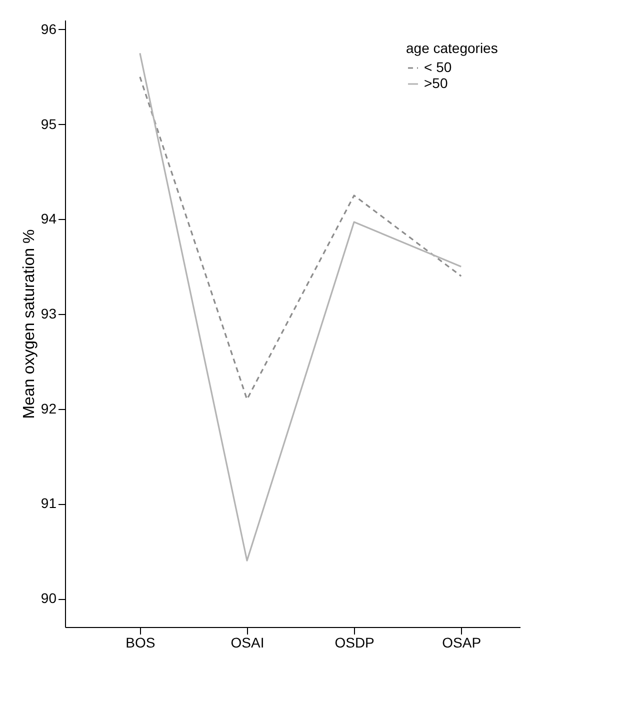  What do you see at coordinates (48, 408) in the screenshot?
I see `y-tick-label: 92` at bounding box center [48, 408].